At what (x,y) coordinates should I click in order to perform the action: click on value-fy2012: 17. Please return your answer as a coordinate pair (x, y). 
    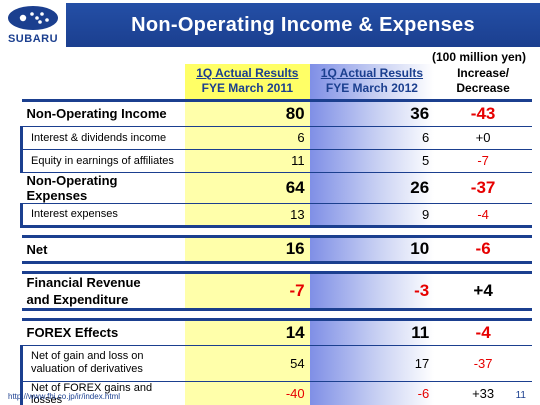
    Looking at the image, I should click on (372, 363).